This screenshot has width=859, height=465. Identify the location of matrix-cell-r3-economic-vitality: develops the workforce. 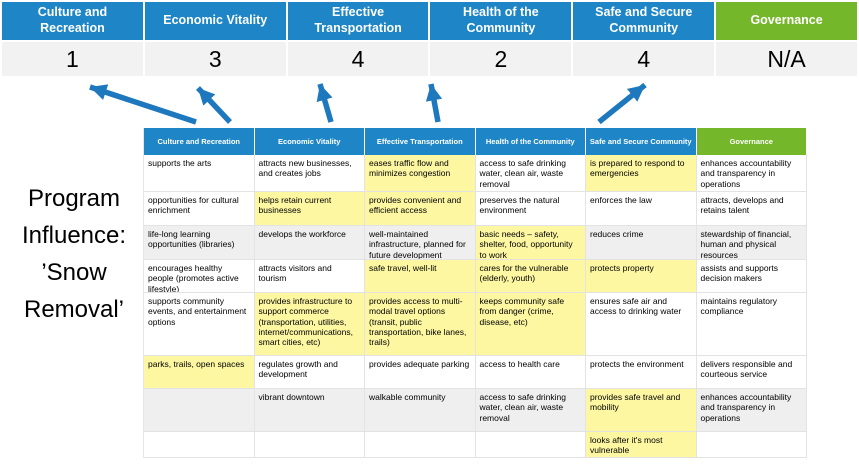
(309, 243).